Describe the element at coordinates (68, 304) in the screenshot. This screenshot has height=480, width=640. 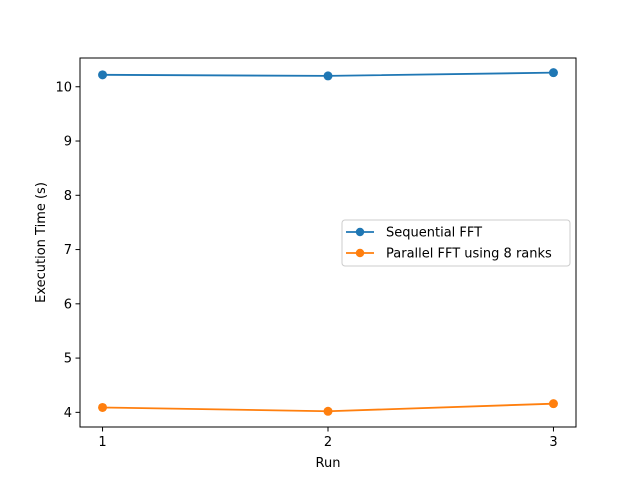
I see `y-tick-label: 6` at that location.